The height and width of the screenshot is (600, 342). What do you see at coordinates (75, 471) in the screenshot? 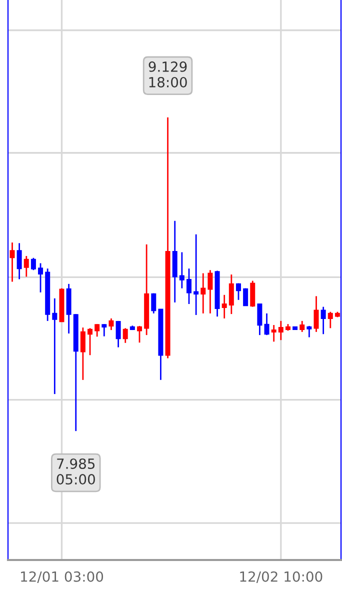
I see `text: 7.985 05:00` at bounding box center [75, 471].